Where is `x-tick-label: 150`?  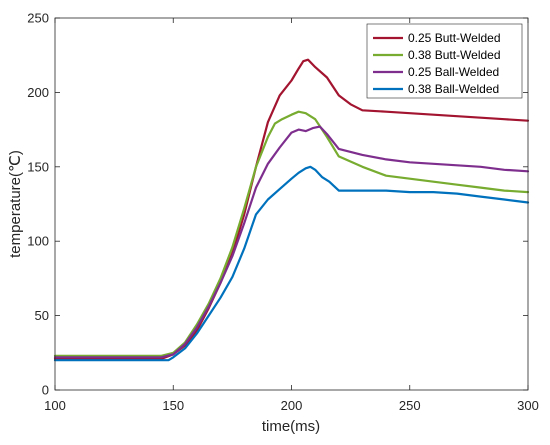 x-tick-label: 150 is located at coordinates (173, 405).